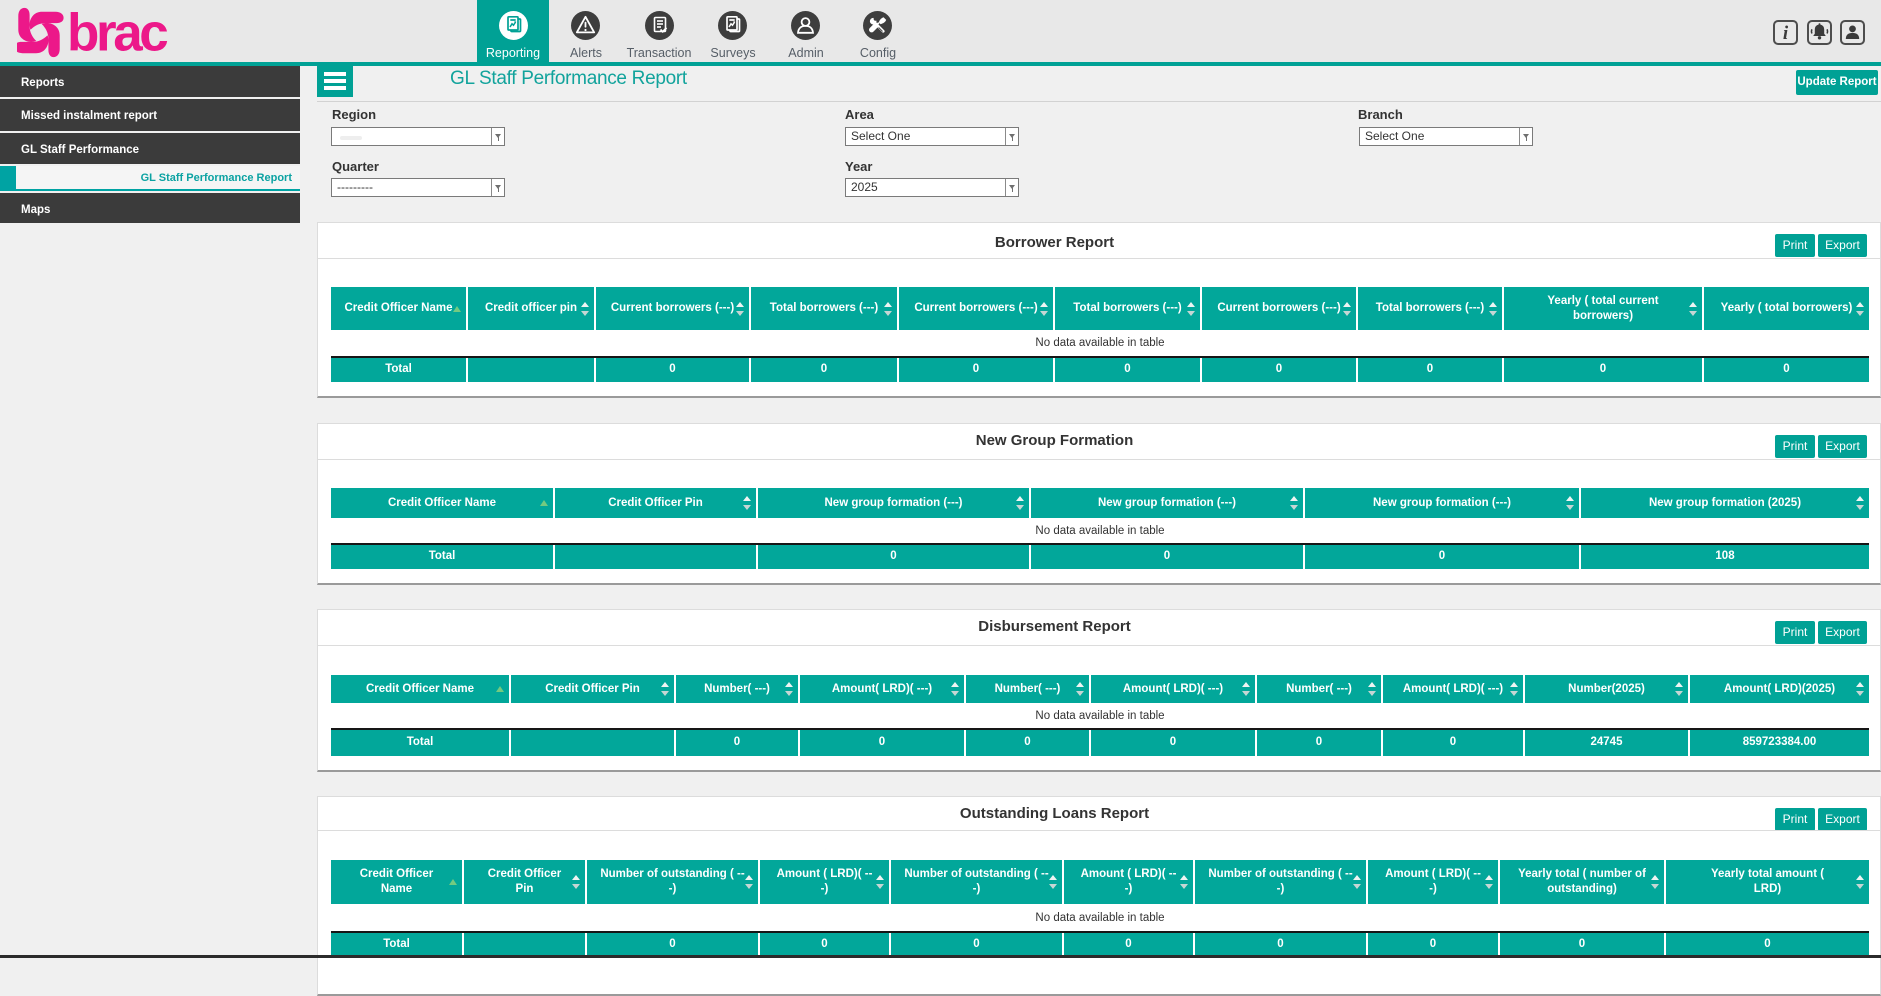 This screenshot has height=996, width=1881. I want to click on svg-text: brac, so click(117, 33).